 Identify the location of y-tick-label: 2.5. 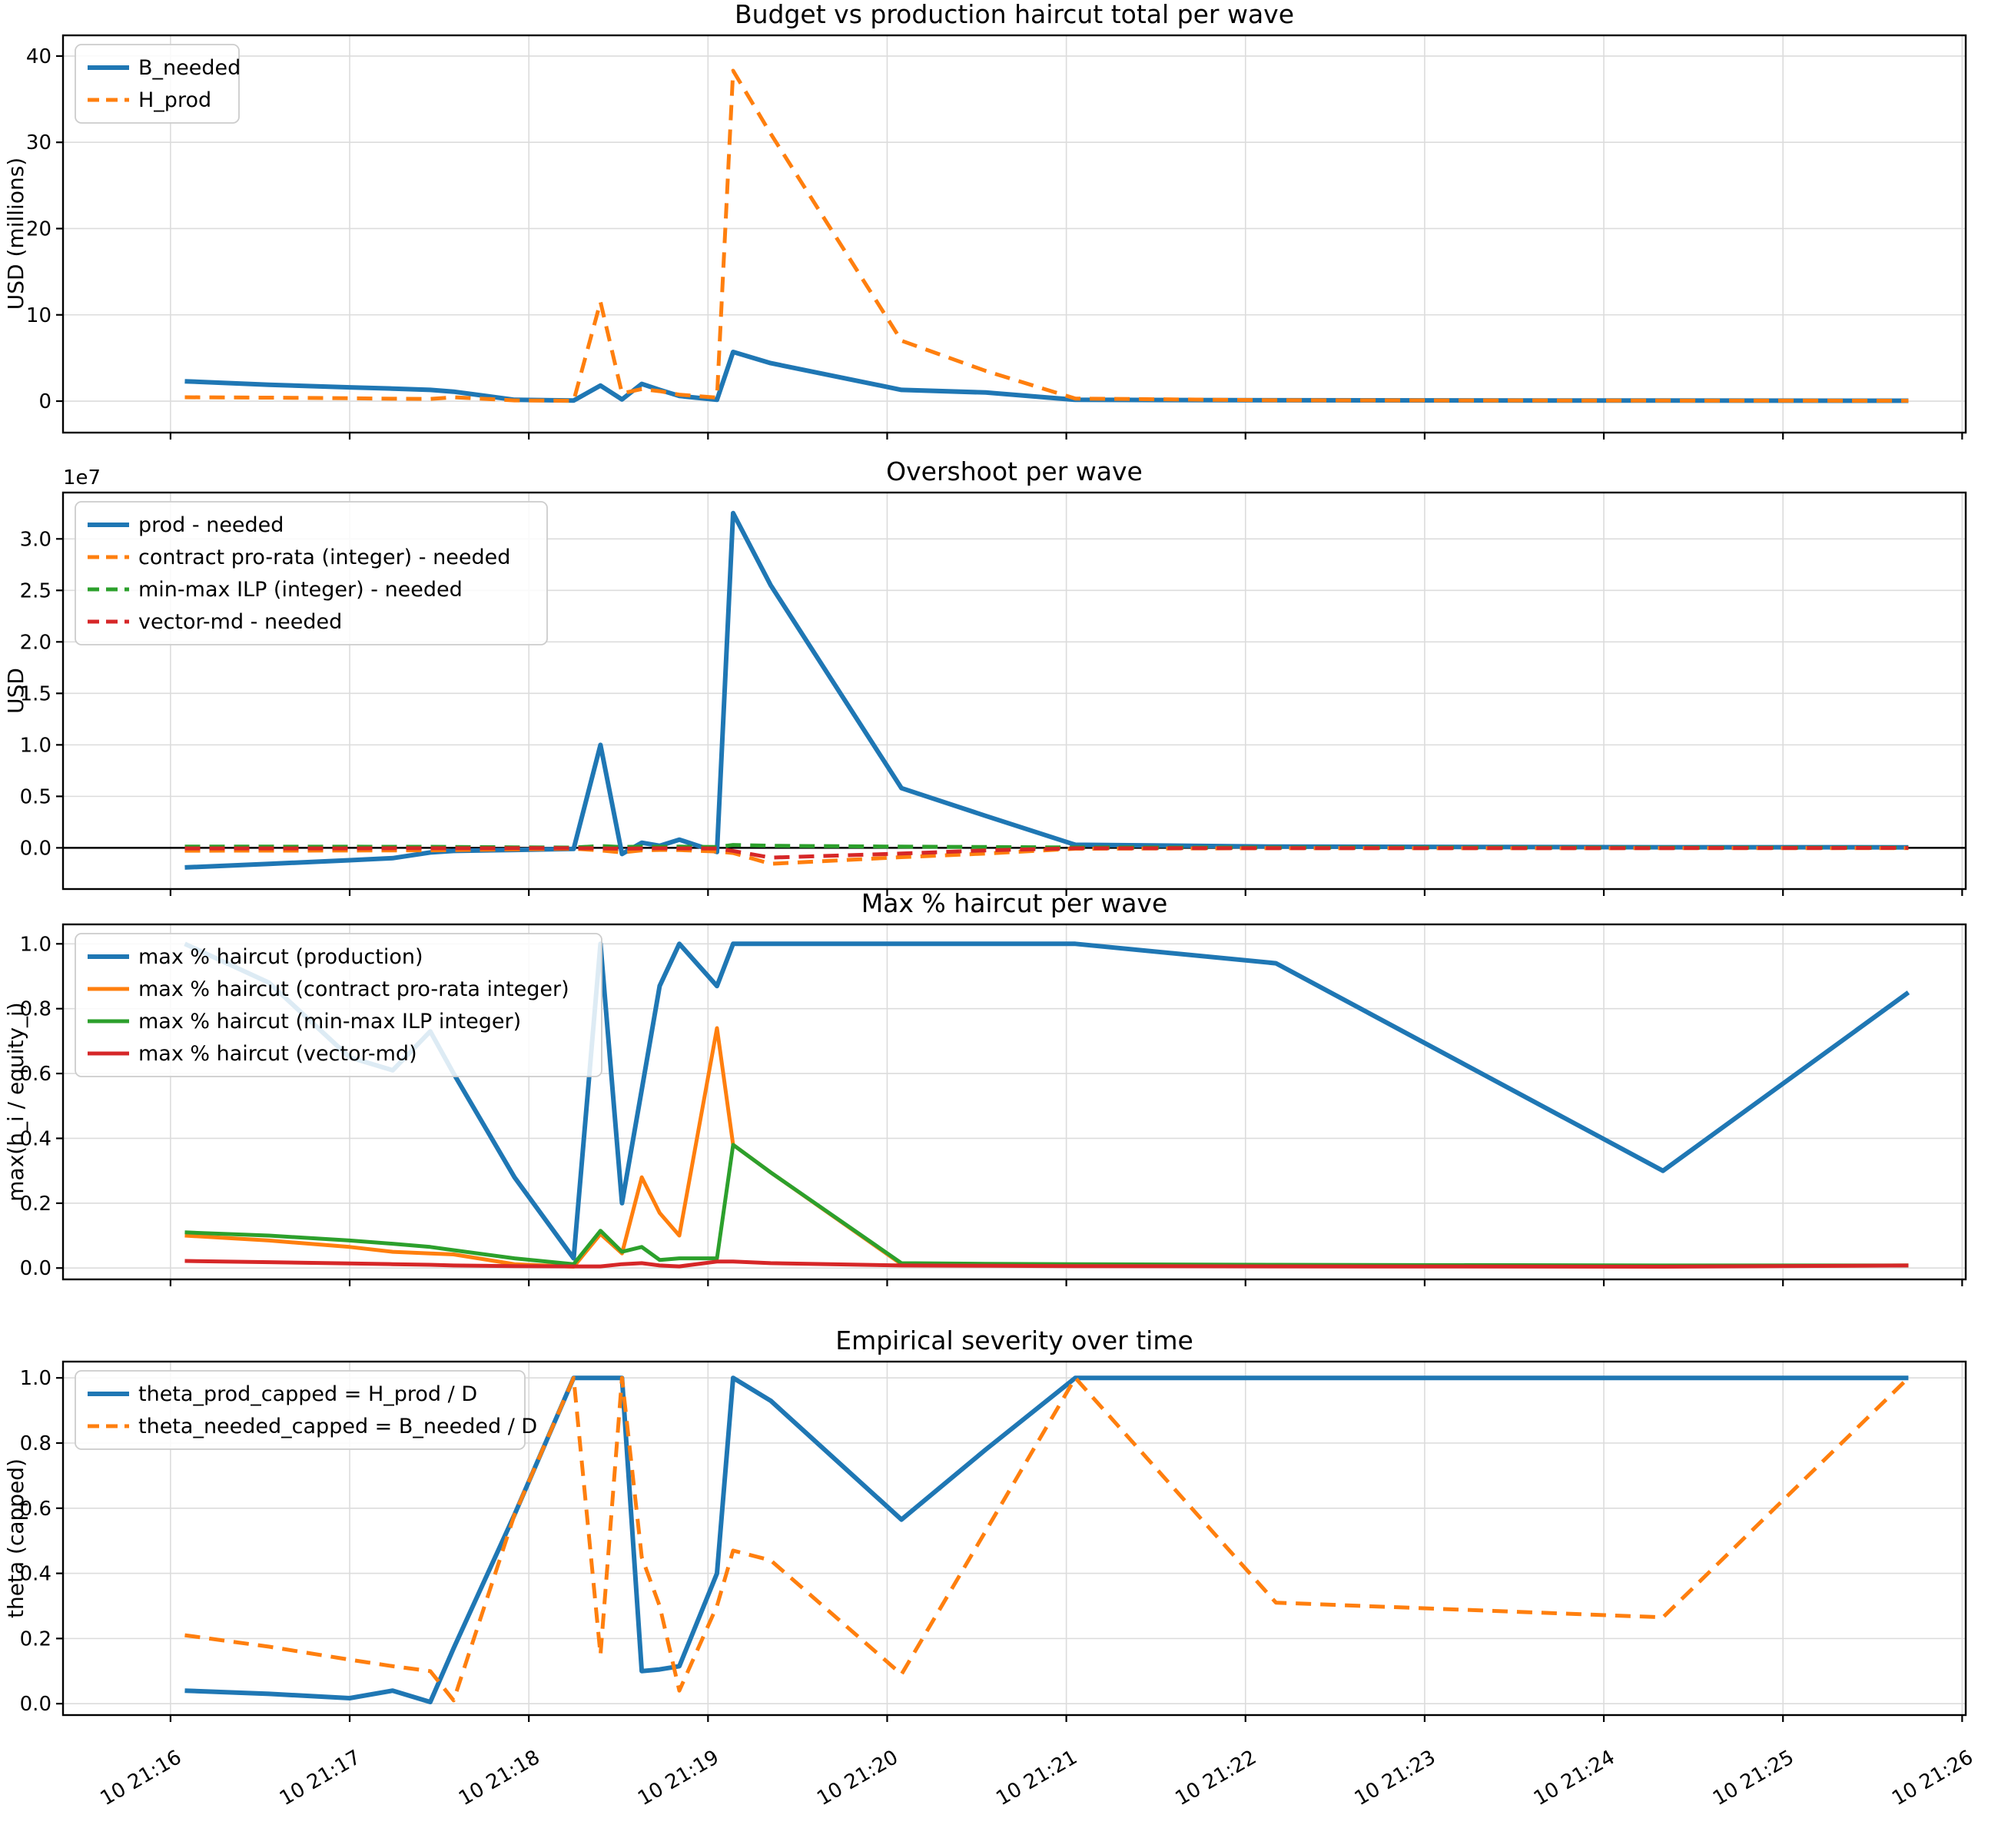
(35, 590).